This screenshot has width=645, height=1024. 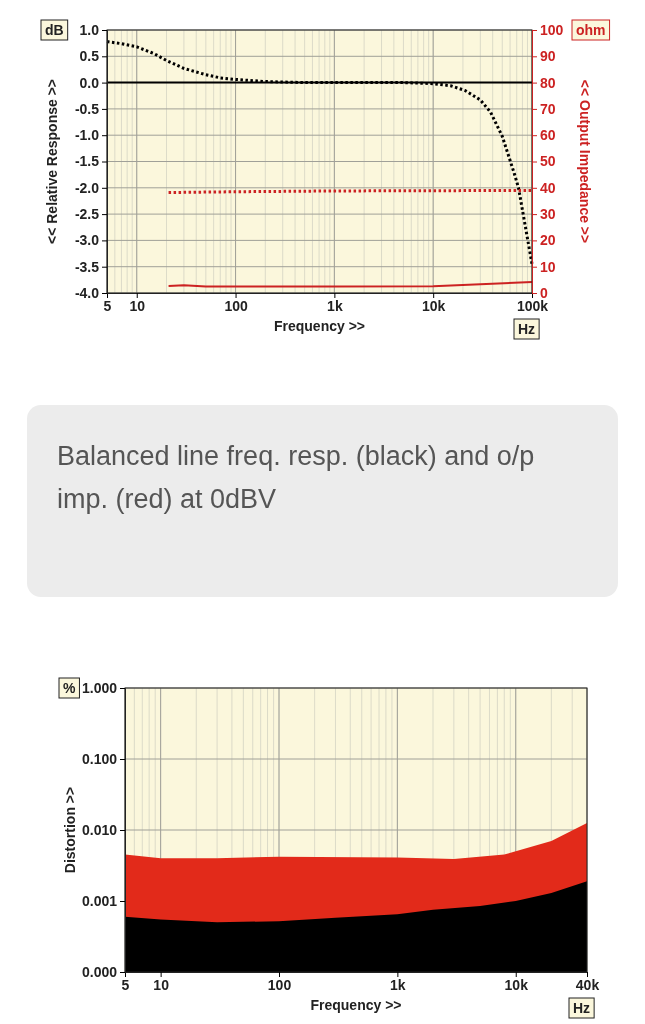 I want to click on y2-tick-label: 50, so click(x=548, y=161).